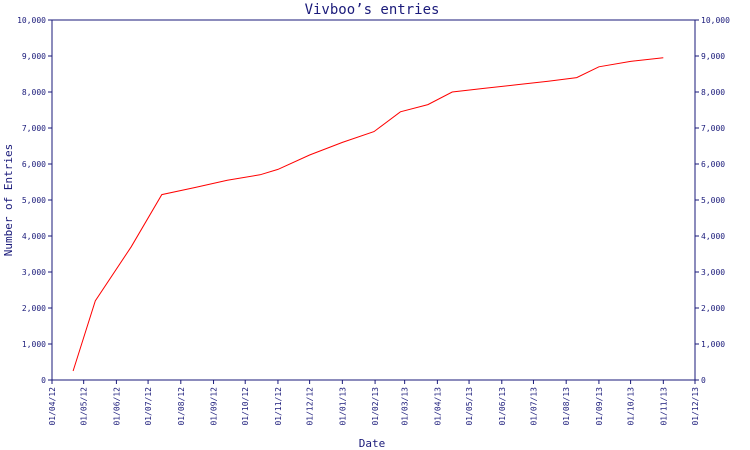 This screenshot has width=750, height=450. I want to click on y-tick-label-right: 10,000, so click(715, 20).